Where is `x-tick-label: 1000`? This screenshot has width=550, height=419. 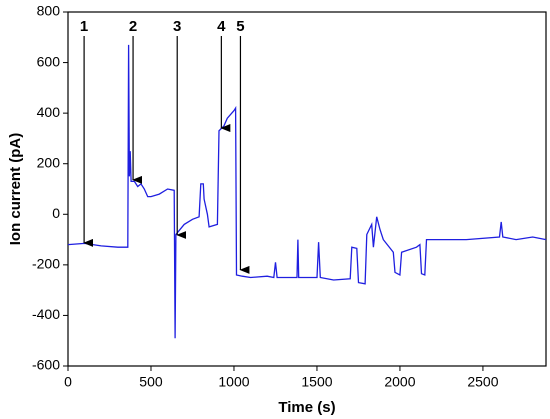
x-tick-label: 1000 is located at coordinates (233, 382).